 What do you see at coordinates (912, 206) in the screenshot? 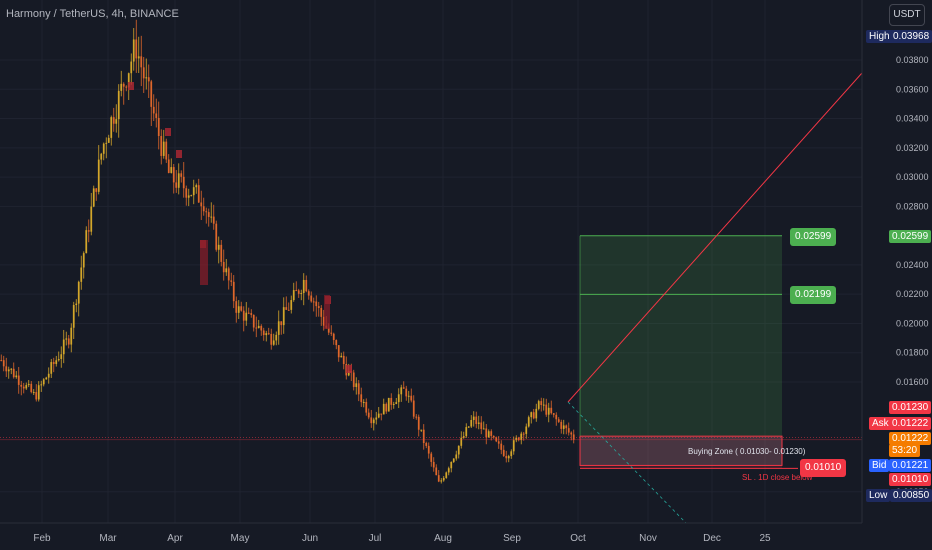
I see `price-tick-label: 0.02800` at bounding box center [912, 206].